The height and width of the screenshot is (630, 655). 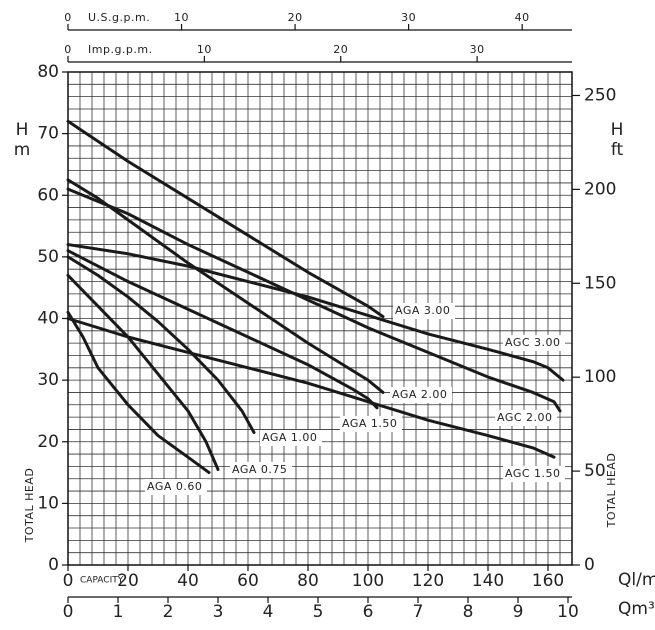 I want to click on x-axis-note: CAPACITY, so click(x=102, y=581).